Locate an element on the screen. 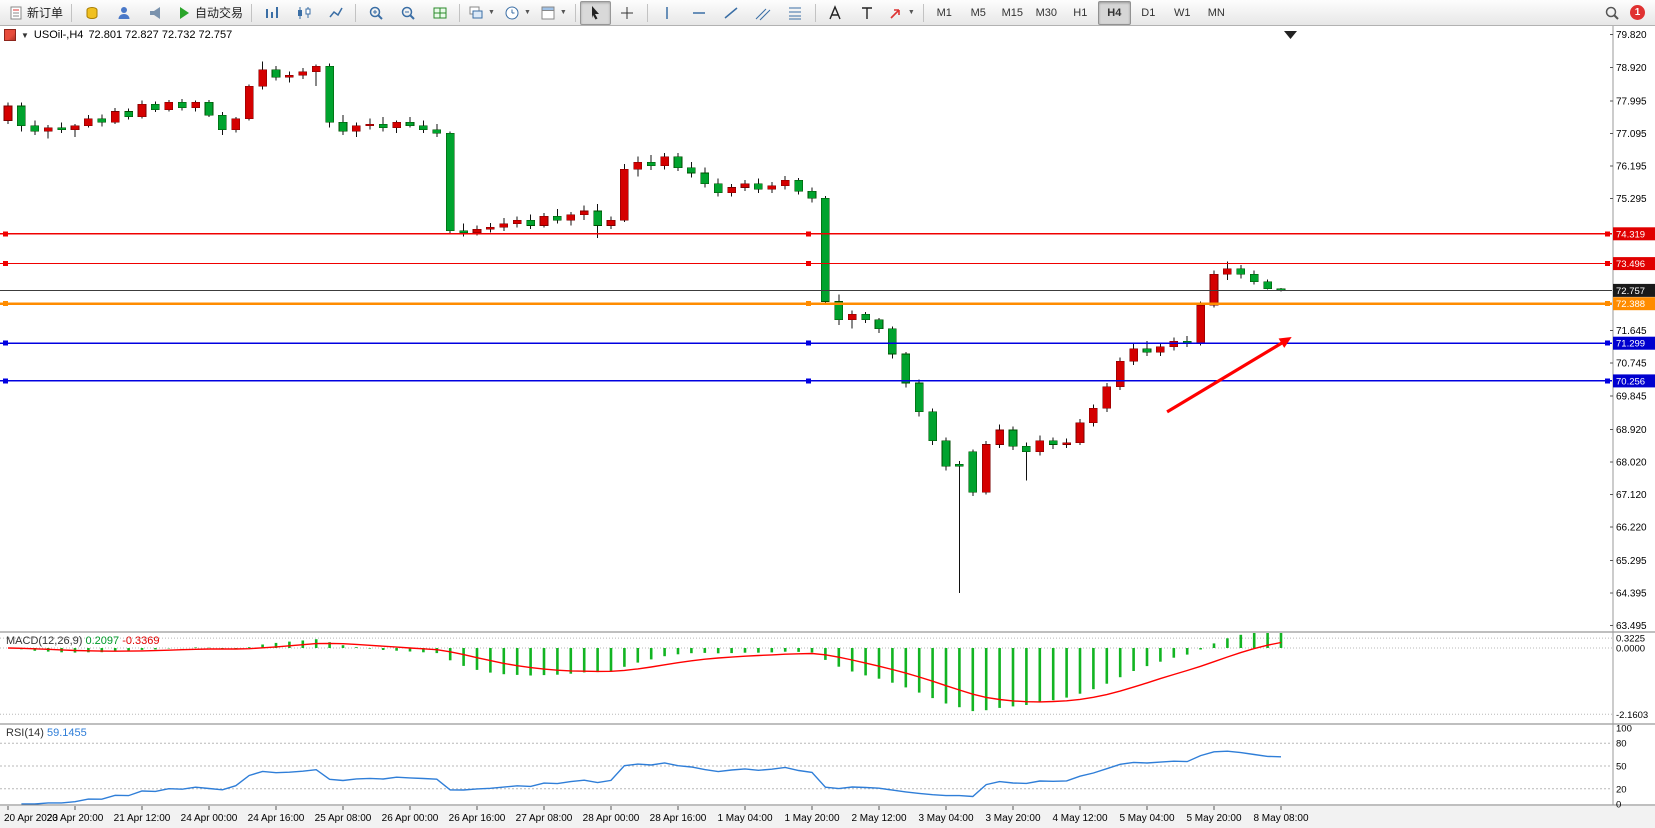 The height and width of the screenshot is (828, 1655). candlestick-chart-button is located at coordinates (303, 13).